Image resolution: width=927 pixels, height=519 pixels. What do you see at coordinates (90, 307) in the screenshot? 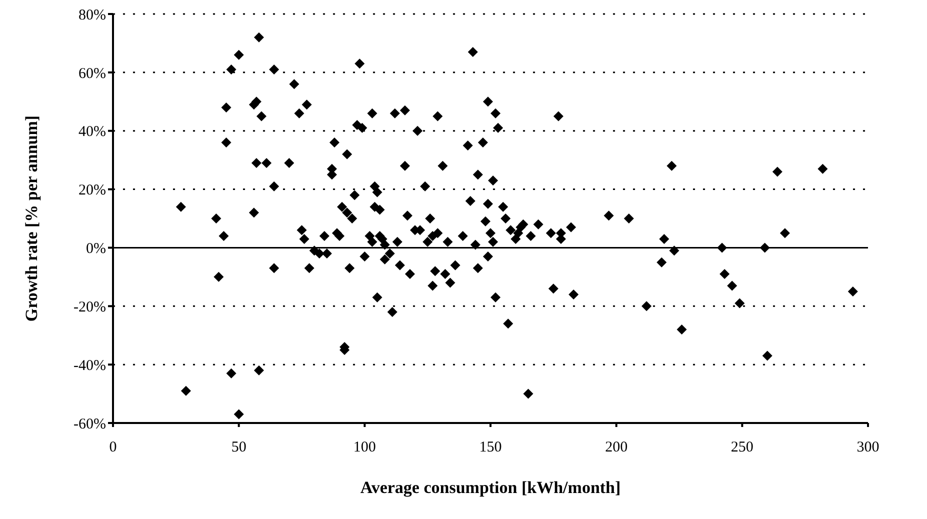
I see `y-tick-label: -20%` at bounding box center [90, 307].